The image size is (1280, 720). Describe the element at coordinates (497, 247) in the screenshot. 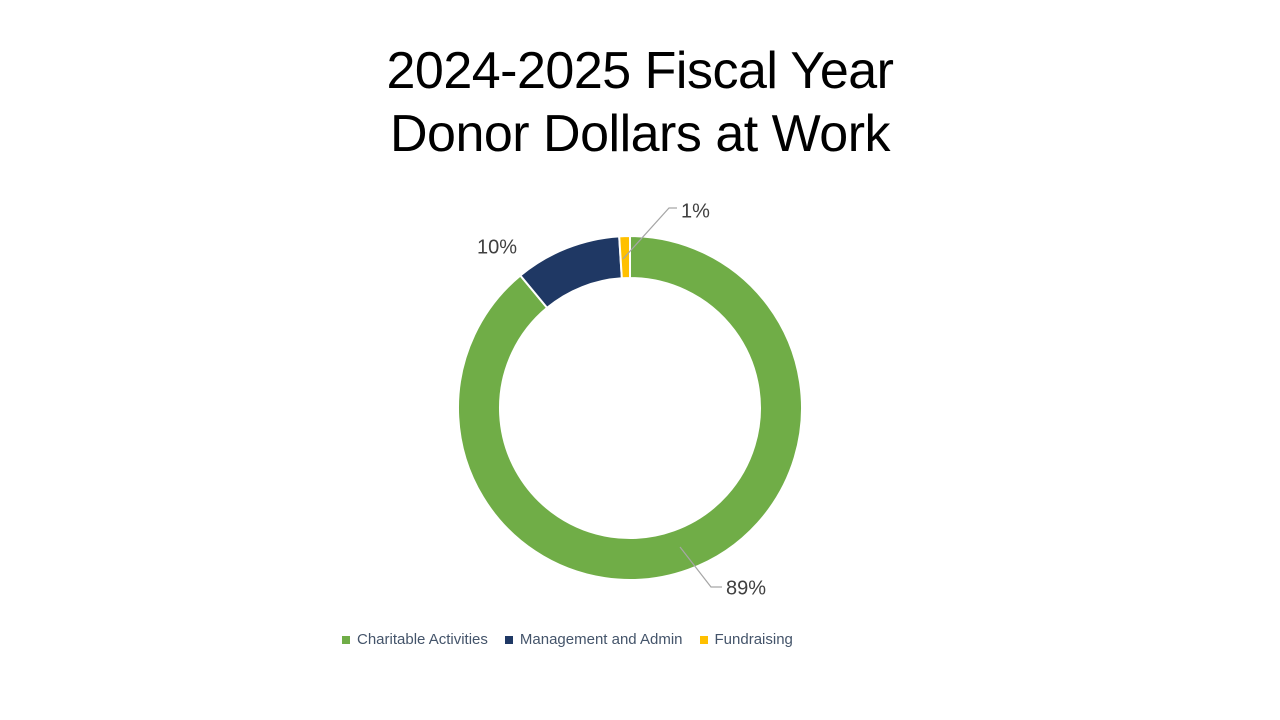

I see `data-label-management-and-admin: 10%` at that location.